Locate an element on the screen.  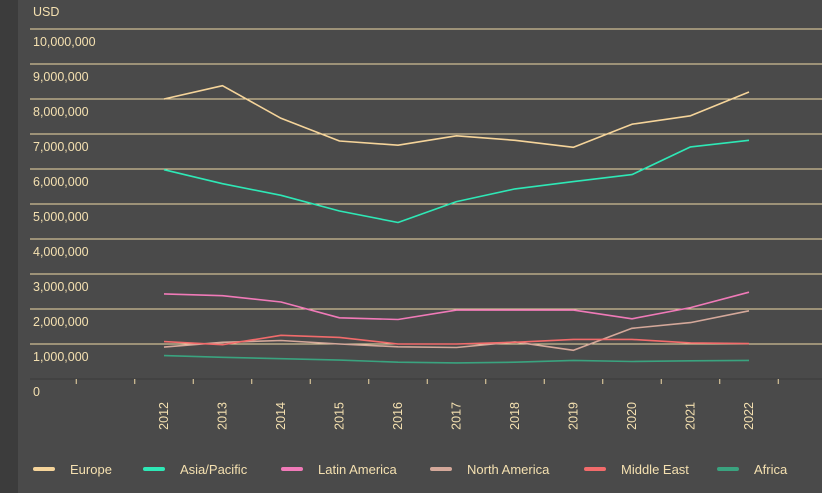
legend-label: Europe is located at coordinates (91, 469).